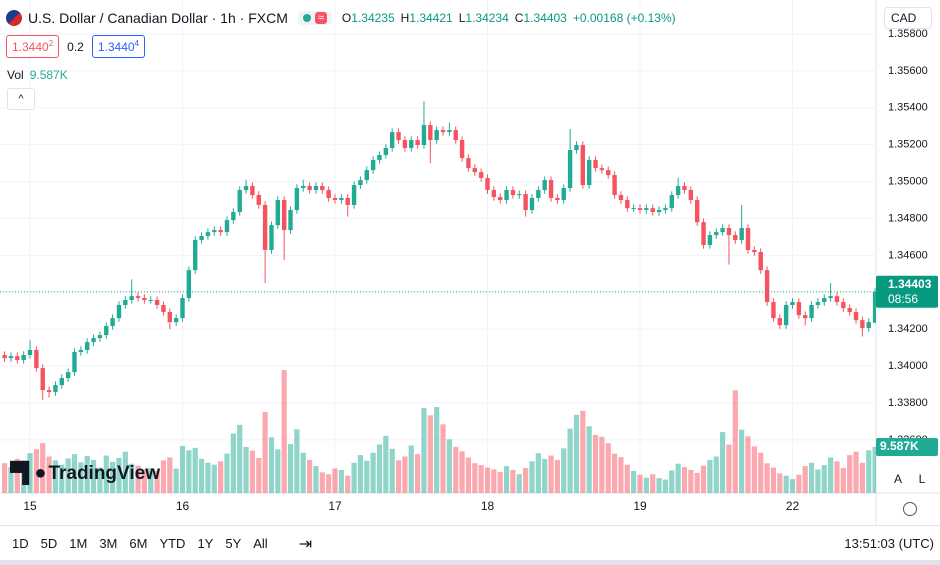 This screenshot has width=940, height=565. Describe the element at coordinates (33, 46) in the screenshot. I see `sell-button: 1.34402` at that location.